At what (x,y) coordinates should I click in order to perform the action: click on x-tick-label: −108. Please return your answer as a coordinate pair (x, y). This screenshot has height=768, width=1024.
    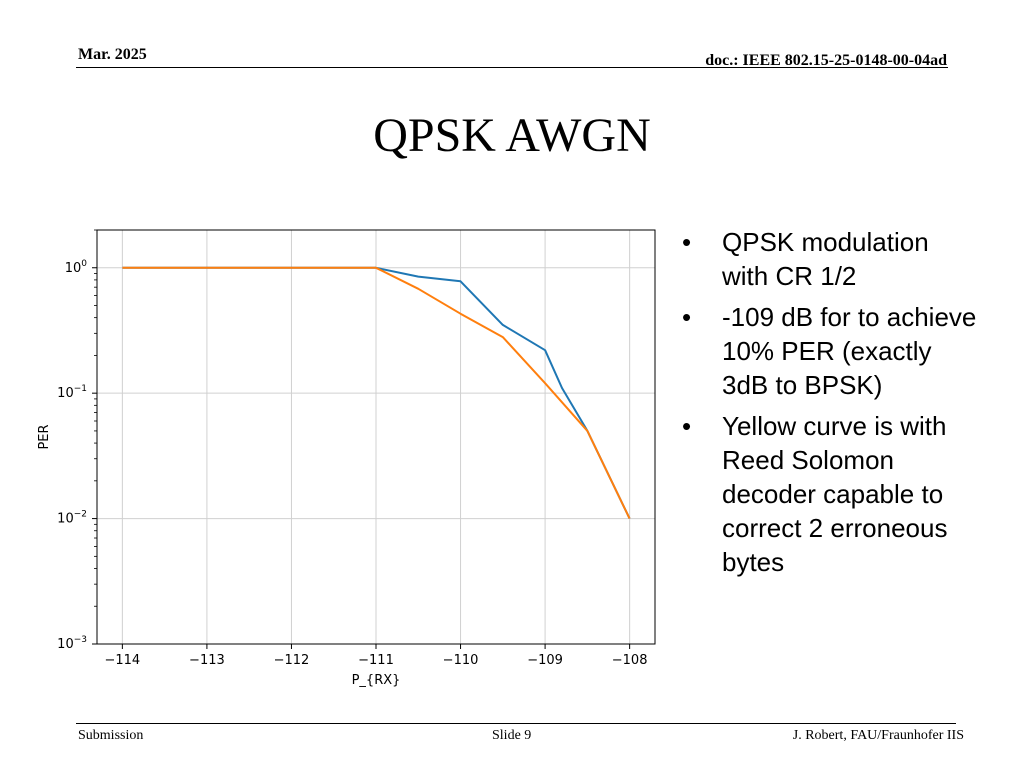
    Looking at the image, I should click on (630, 660).